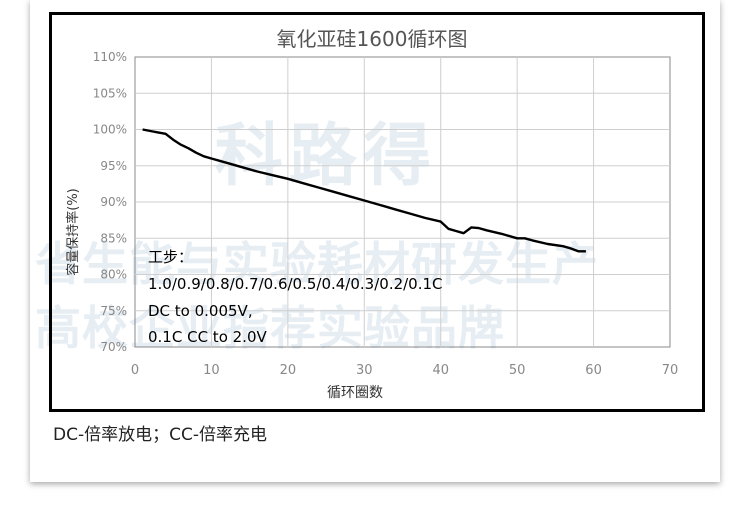 Image resolution: width=750 pixels, height=509 pixels. What do you see at coordinates (113, 275) in the screenshot?
I see `y-tick-label: 80%` at bounding box center [113, 275].